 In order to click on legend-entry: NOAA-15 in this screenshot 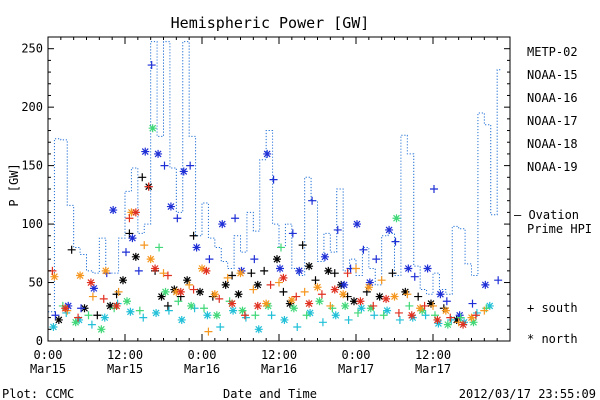, I will do `click(552, 75)`.